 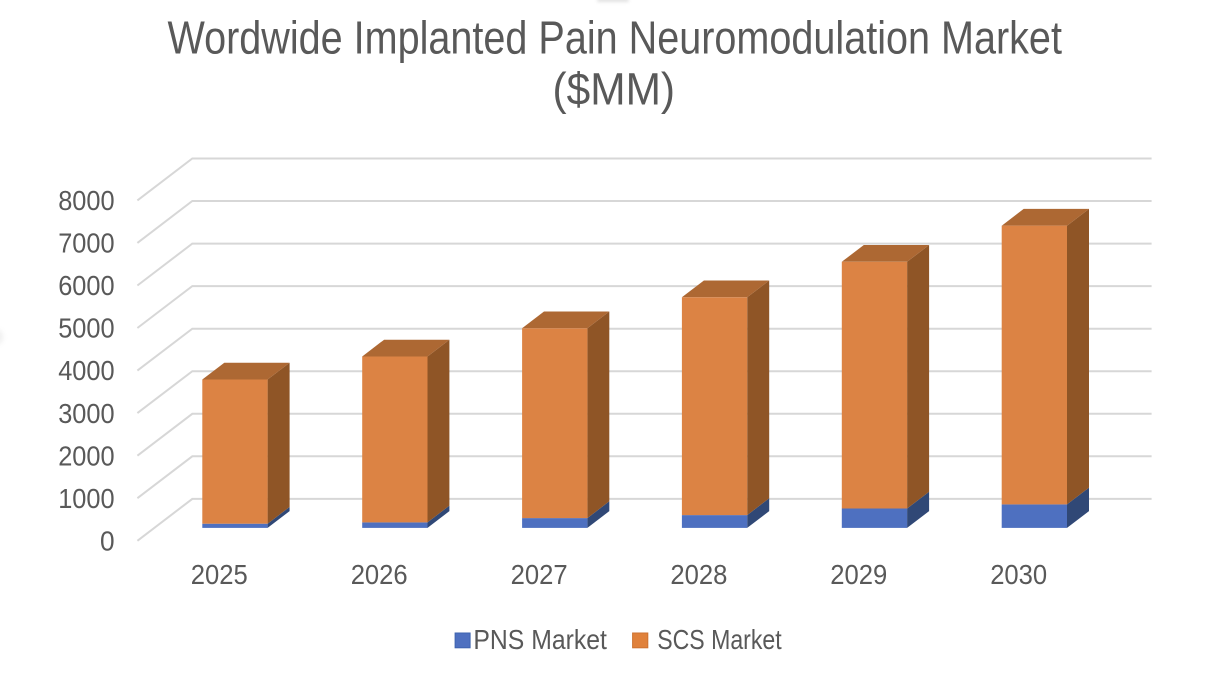 I want to click on svg-text: ($MM), so click(x=614, y=88).